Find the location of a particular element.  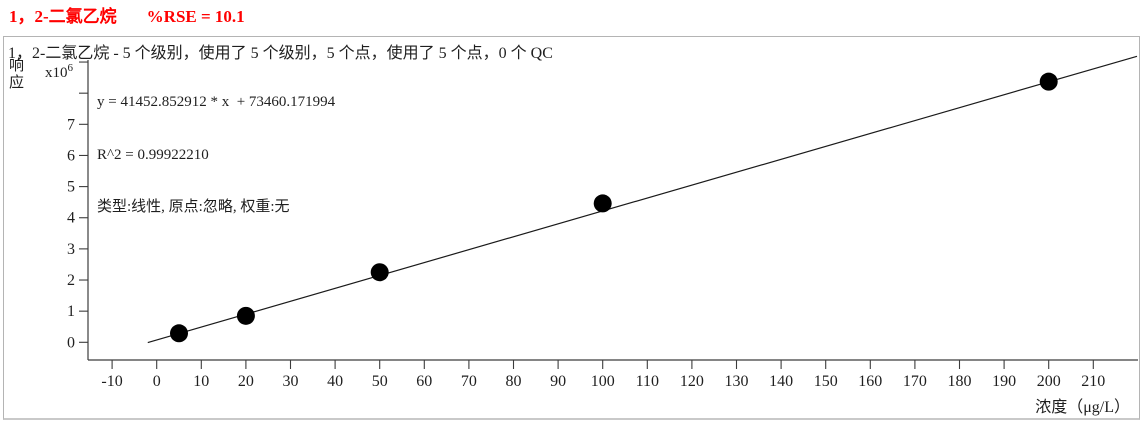

x-axis-tick-label: 0 is located at coordinates (157, 381).